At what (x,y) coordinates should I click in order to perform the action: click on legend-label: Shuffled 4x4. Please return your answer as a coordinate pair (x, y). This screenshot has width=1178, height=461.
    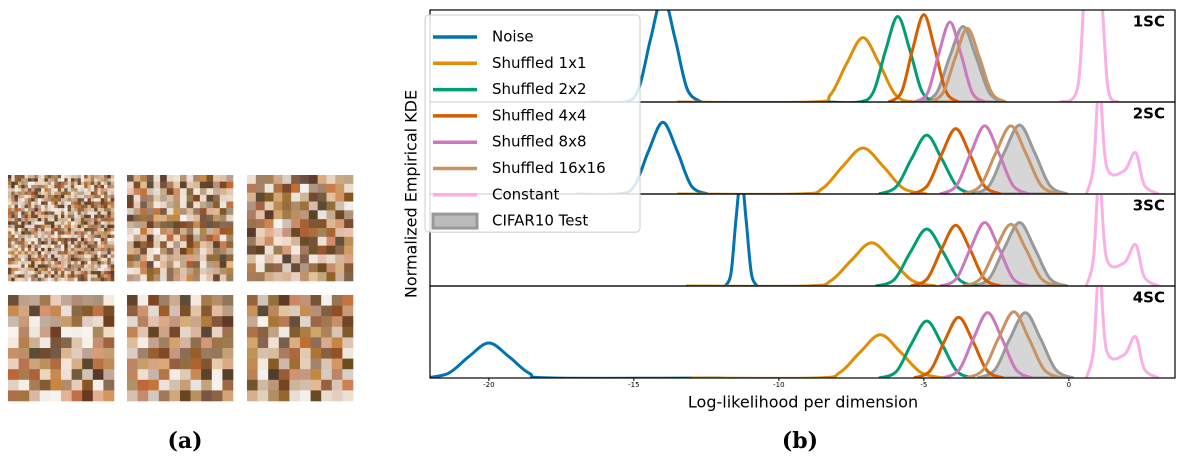
    Looking at the image, I should click on (539, 115).